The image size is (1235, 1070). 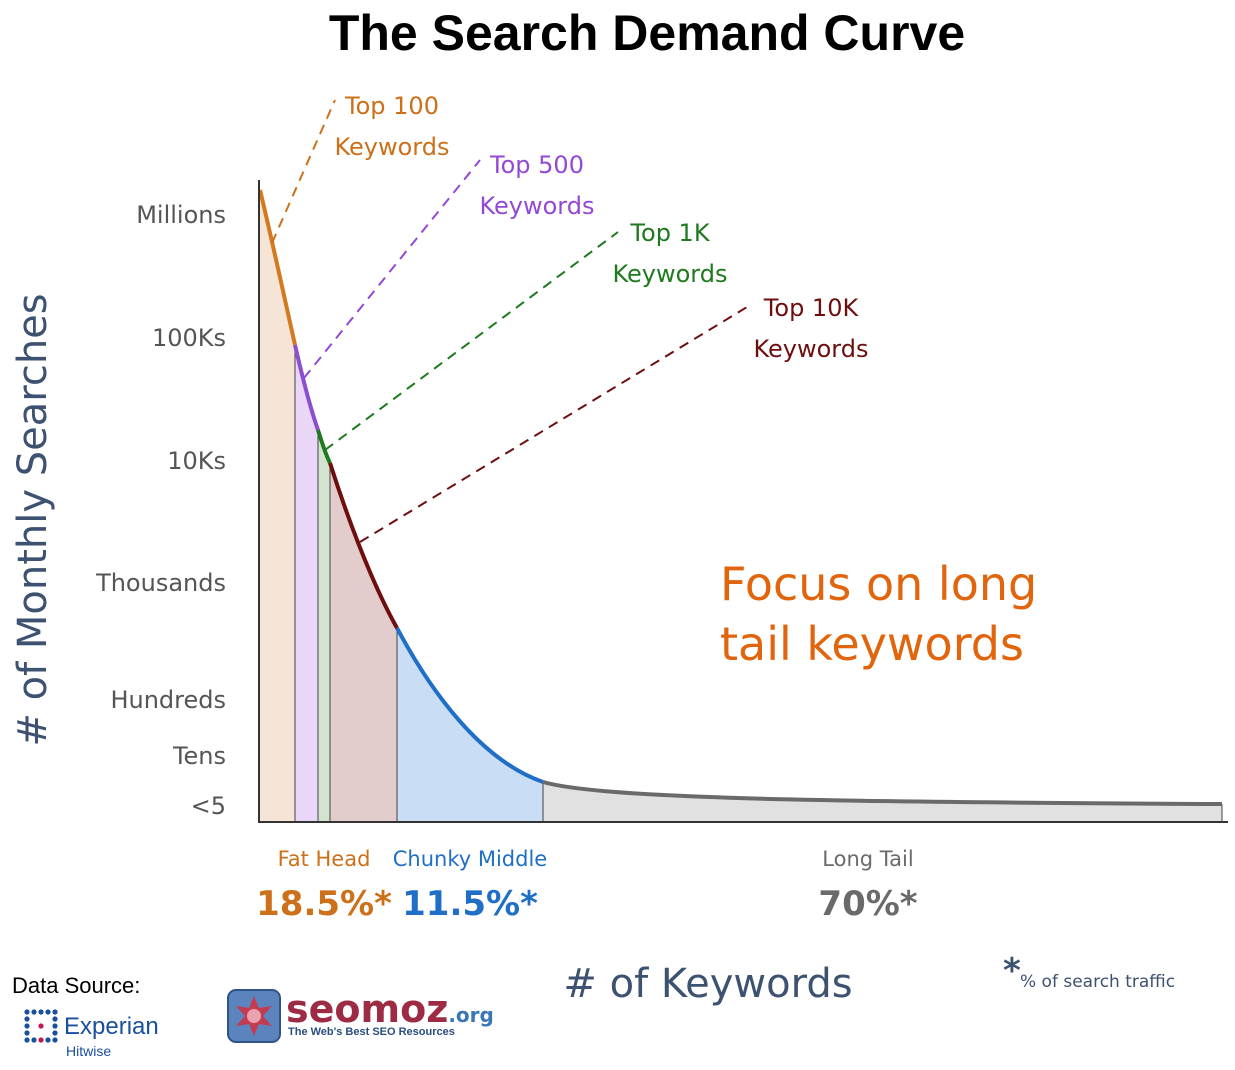 I want to click on experian-logo: Experian Hitwise, so click(x=91, y=1034).